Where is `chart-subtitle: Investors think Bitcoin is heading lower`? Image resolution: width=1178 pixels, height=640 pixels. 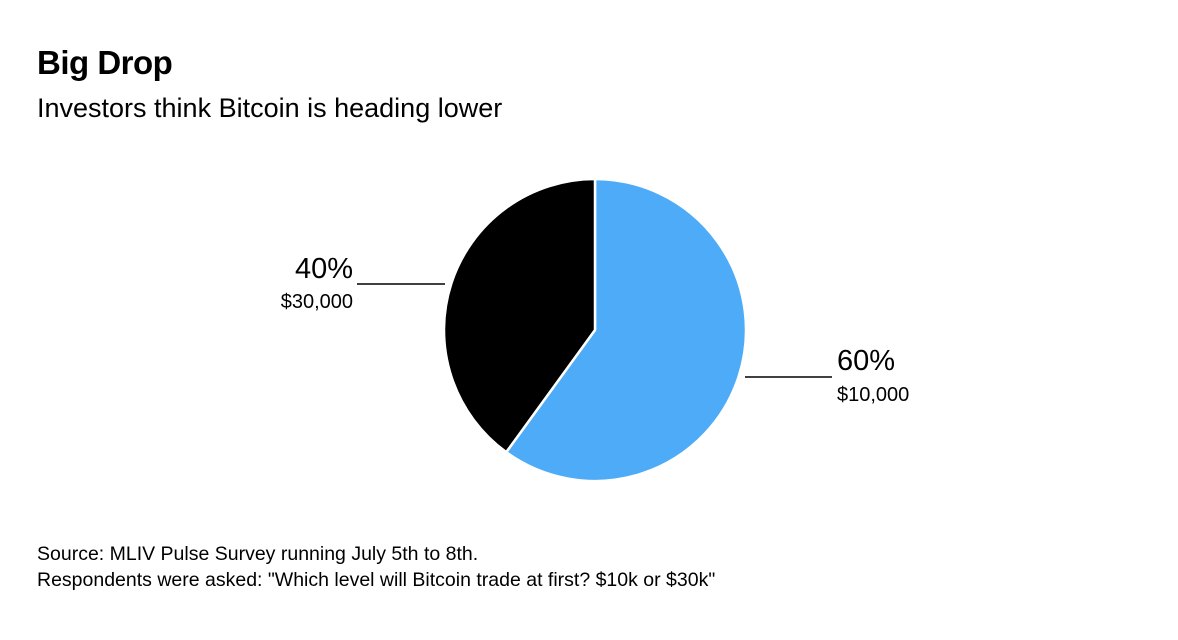 chart-subtitle: Investors think Bitcoin is heading lower is located at coordinates (270, 108).